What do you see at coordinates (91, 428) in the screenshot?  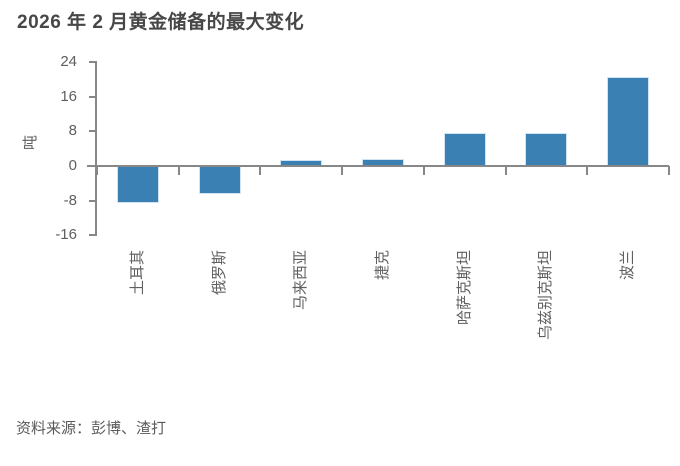 I see `source-note: 资料来源：彭博、渣打` at bounding box center [91, 428].